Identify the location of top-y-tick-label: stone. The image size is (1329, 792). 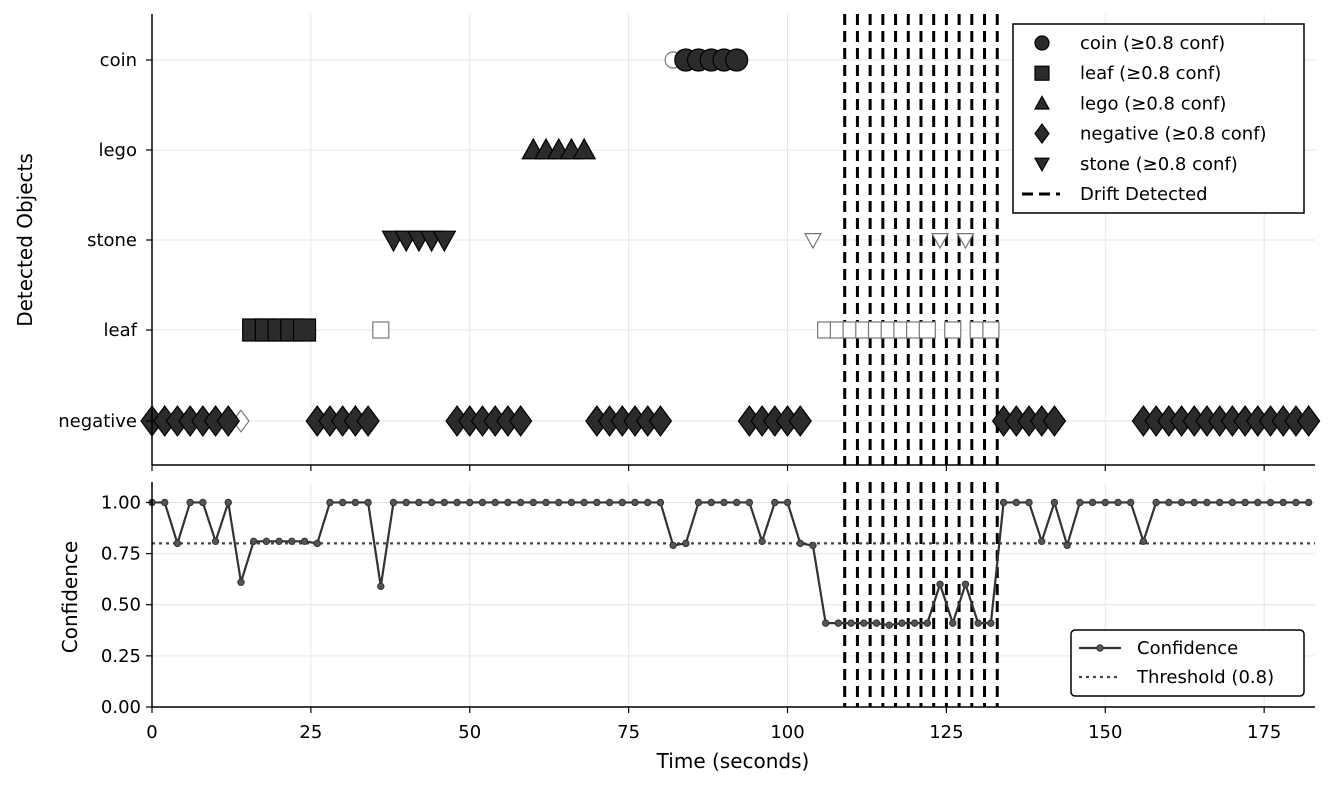
(112, 240).